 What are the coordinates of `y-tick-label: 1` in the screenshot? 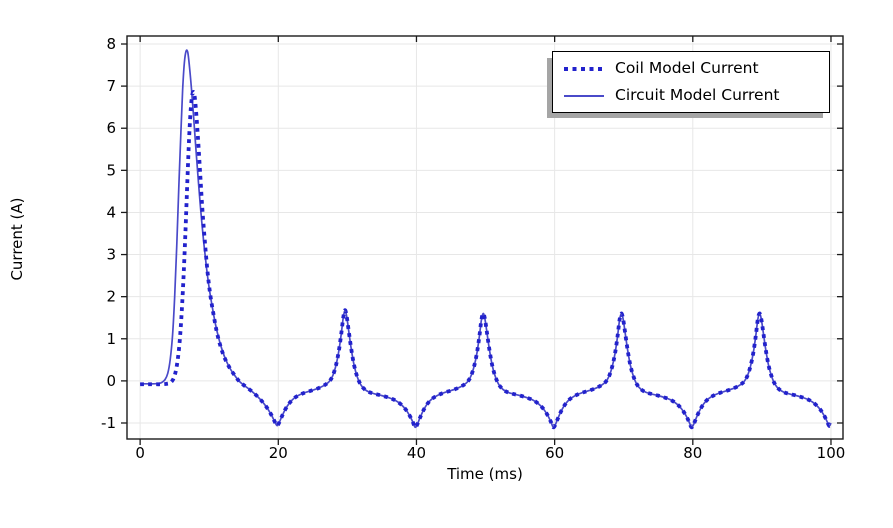 It's located at (111, 339).